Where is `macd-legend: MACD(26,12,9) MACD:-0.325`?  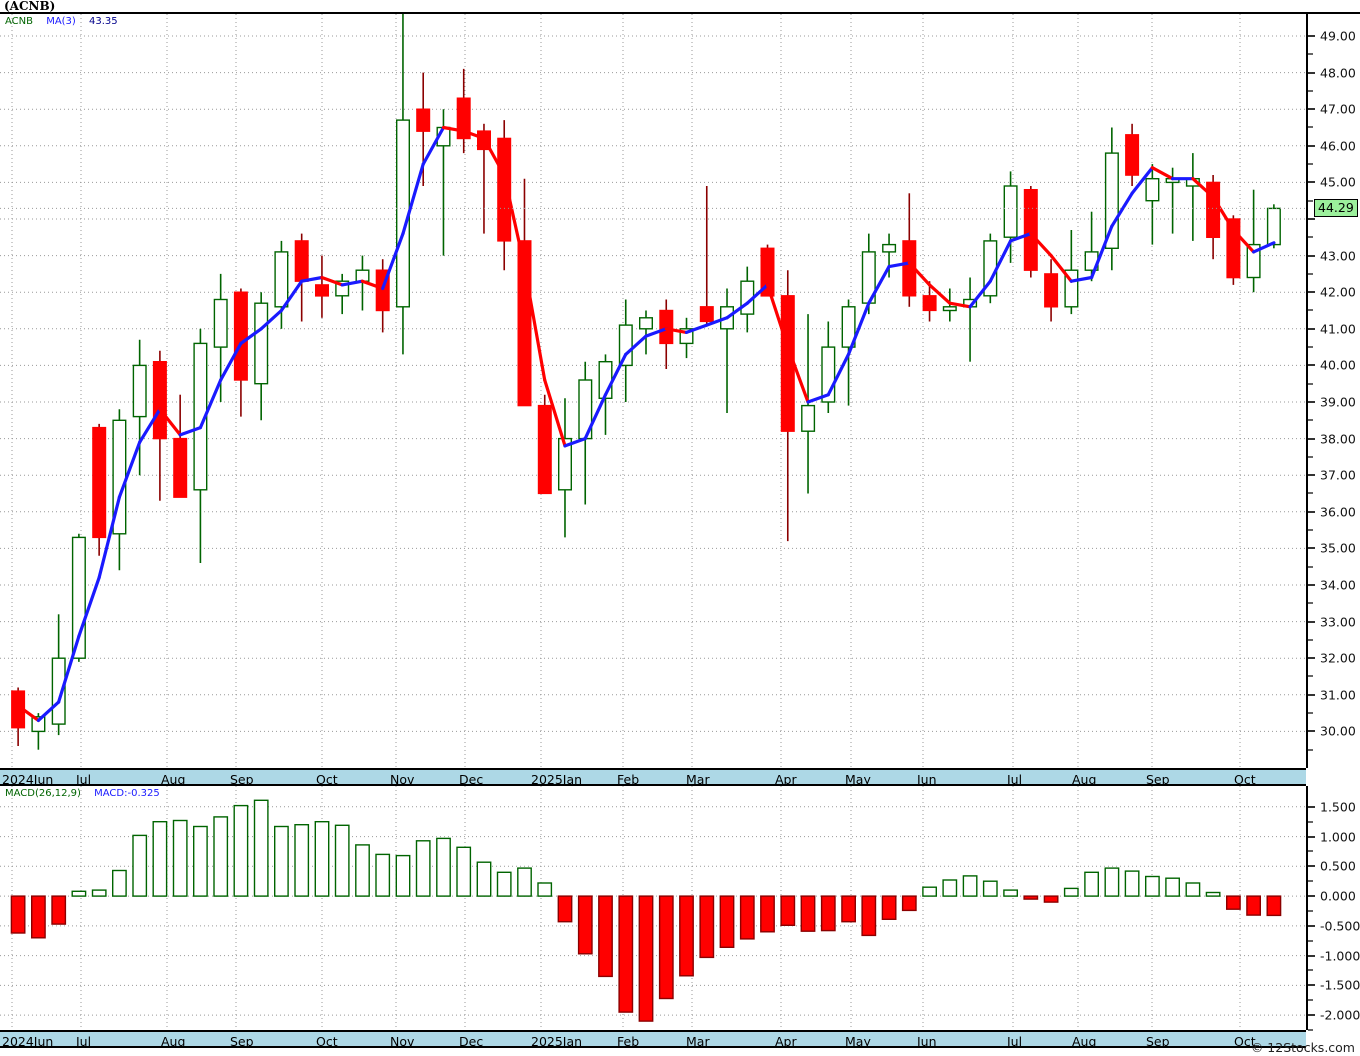
macd-legend: MACD(26,12,9) MACD:-0.325 is located at coordinates (82, 793).